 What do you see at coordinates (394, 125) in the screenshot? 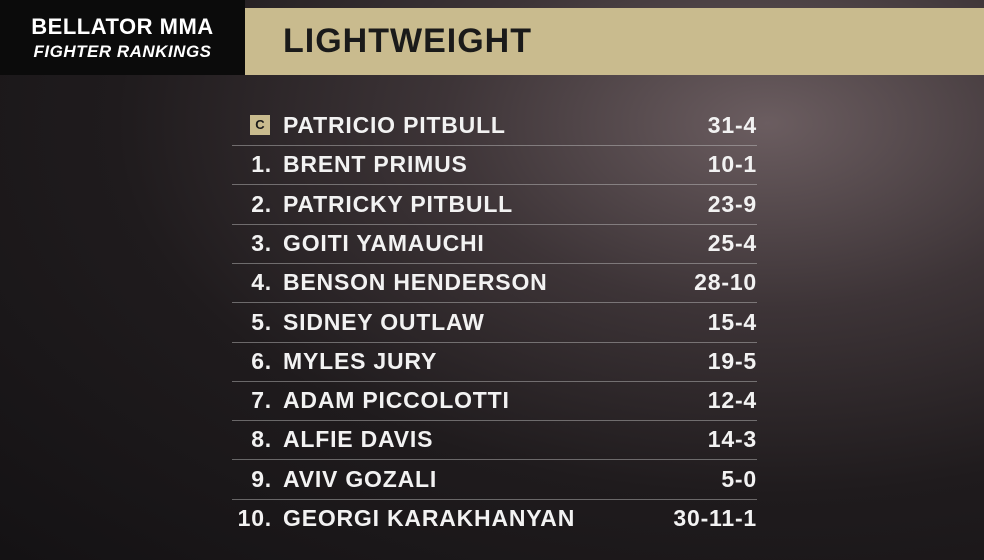
I see `fighter-name: PATRICIO PITBULL` at bounding box center [394, 125].